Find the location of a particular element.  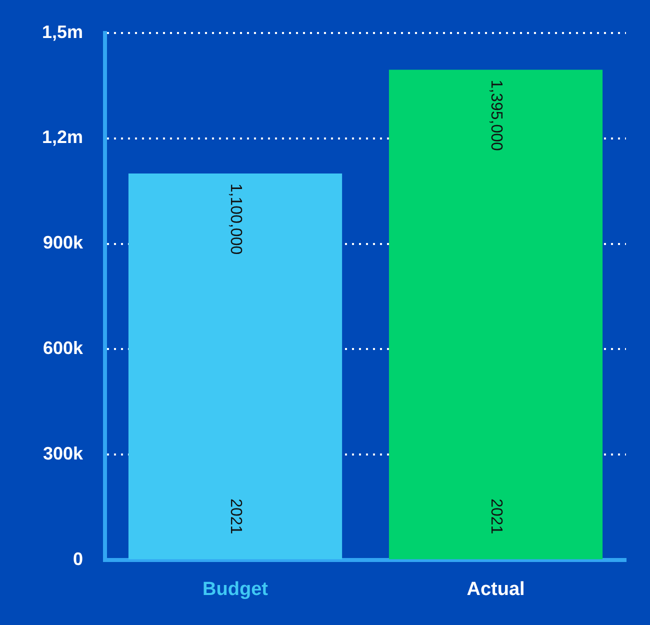

series-label: 2021 is located at coordinates (235, 516).